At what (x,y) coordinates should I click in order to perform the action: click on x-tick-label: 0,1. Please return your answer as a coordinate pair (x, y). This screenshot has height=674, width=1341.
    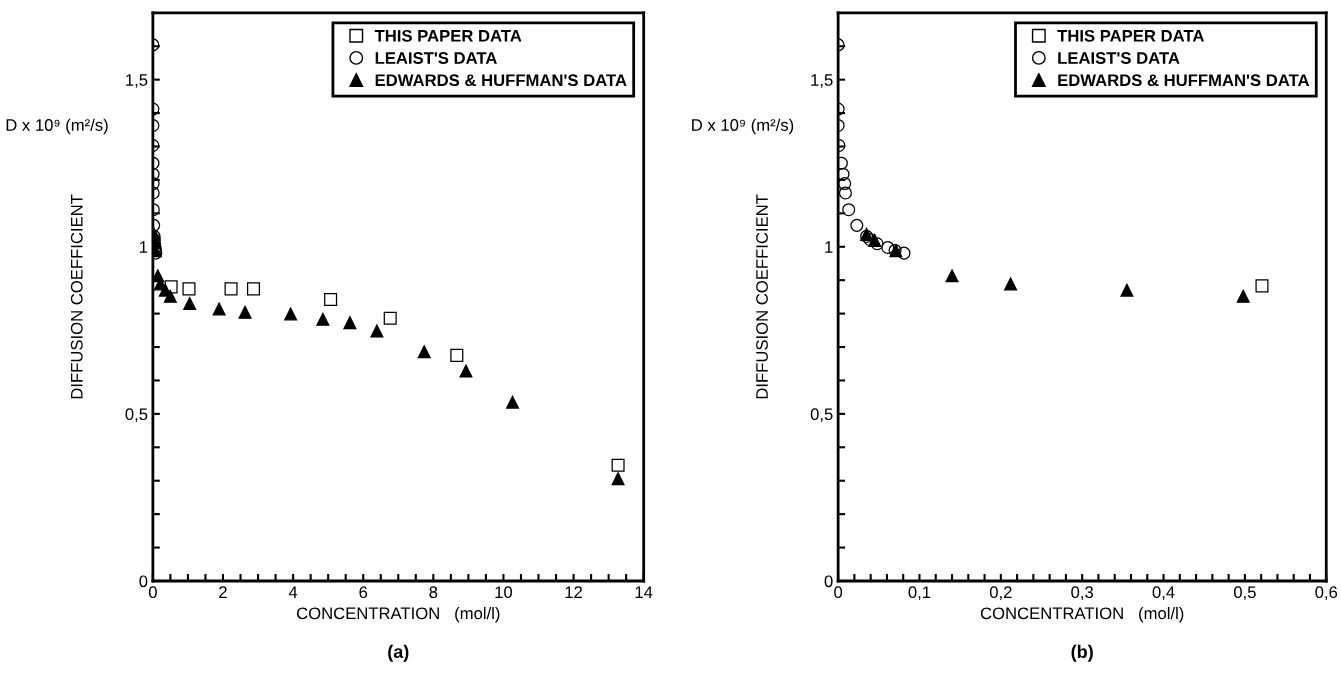
    Looking at the image, I should click on (919, 593).